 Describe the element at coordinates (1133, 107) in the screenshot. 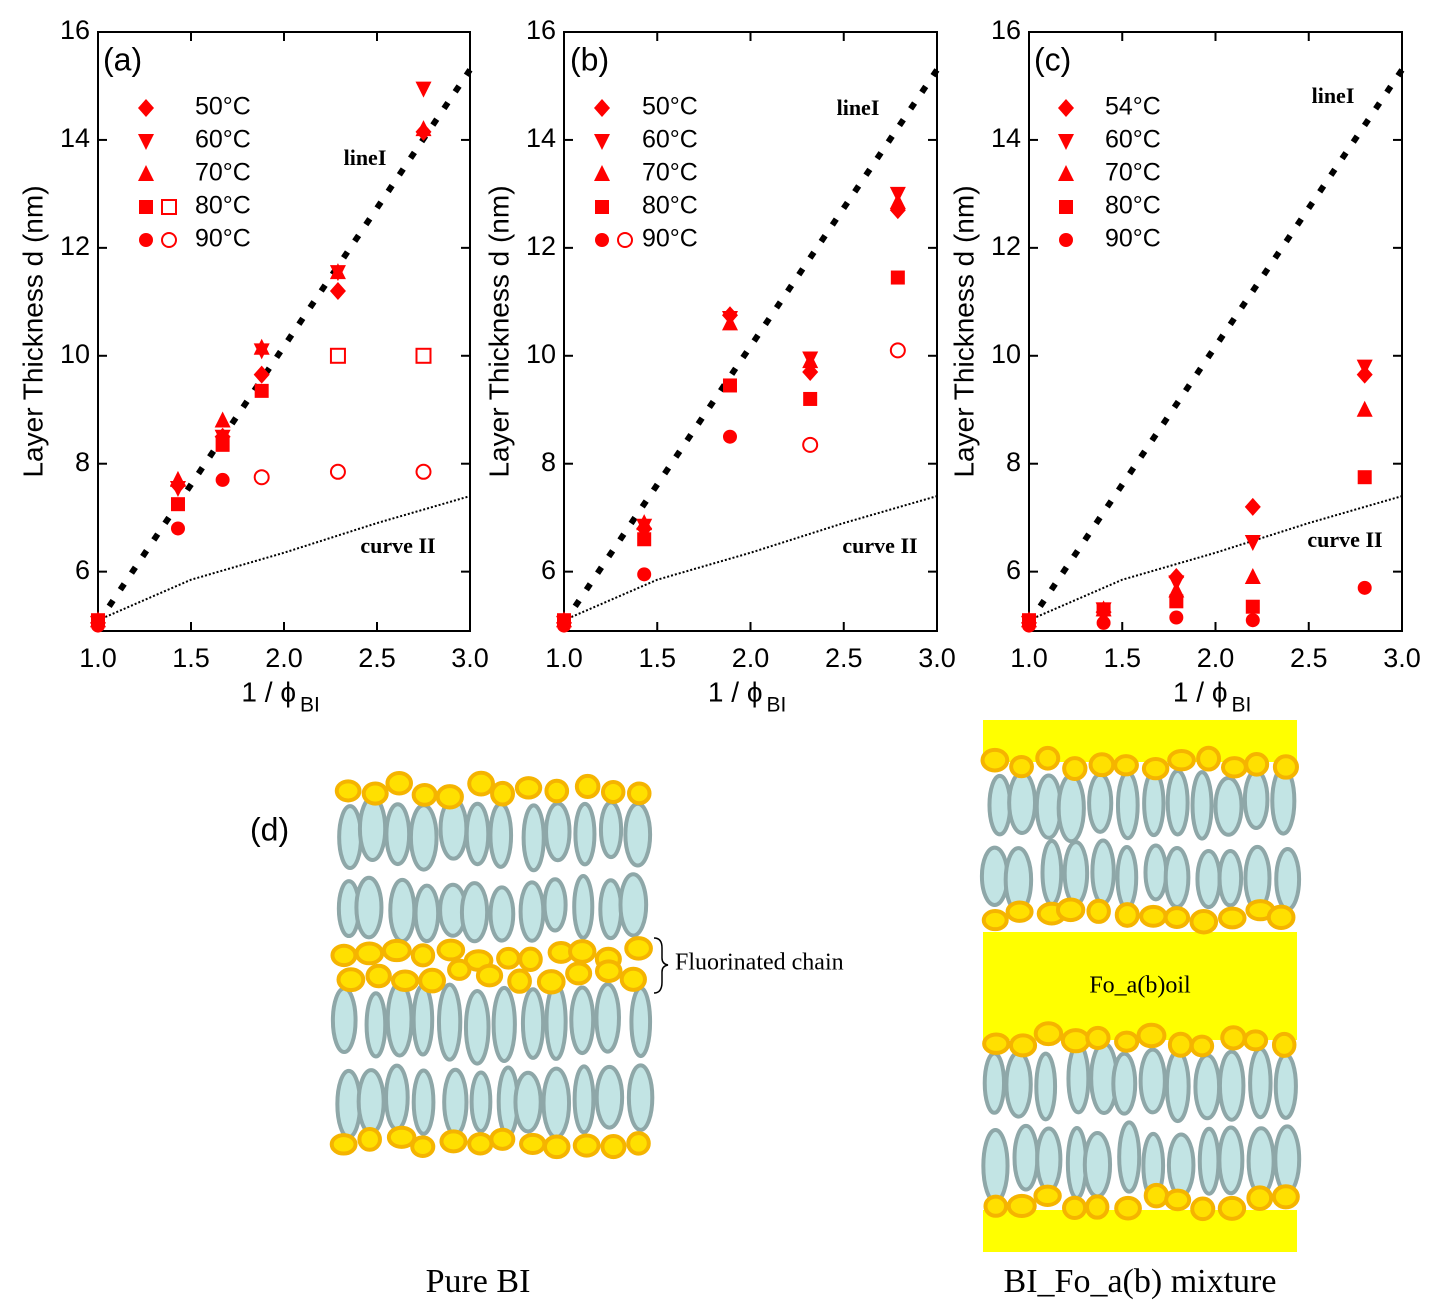

I see `legend-label: 54°C` at that location.